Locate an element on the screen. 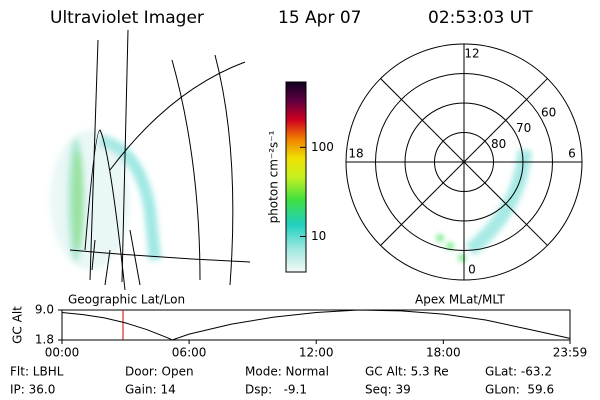 Image resolution: width=600 pixels, height=400 pixels. plot-frame is located at coordinates (316, 325).